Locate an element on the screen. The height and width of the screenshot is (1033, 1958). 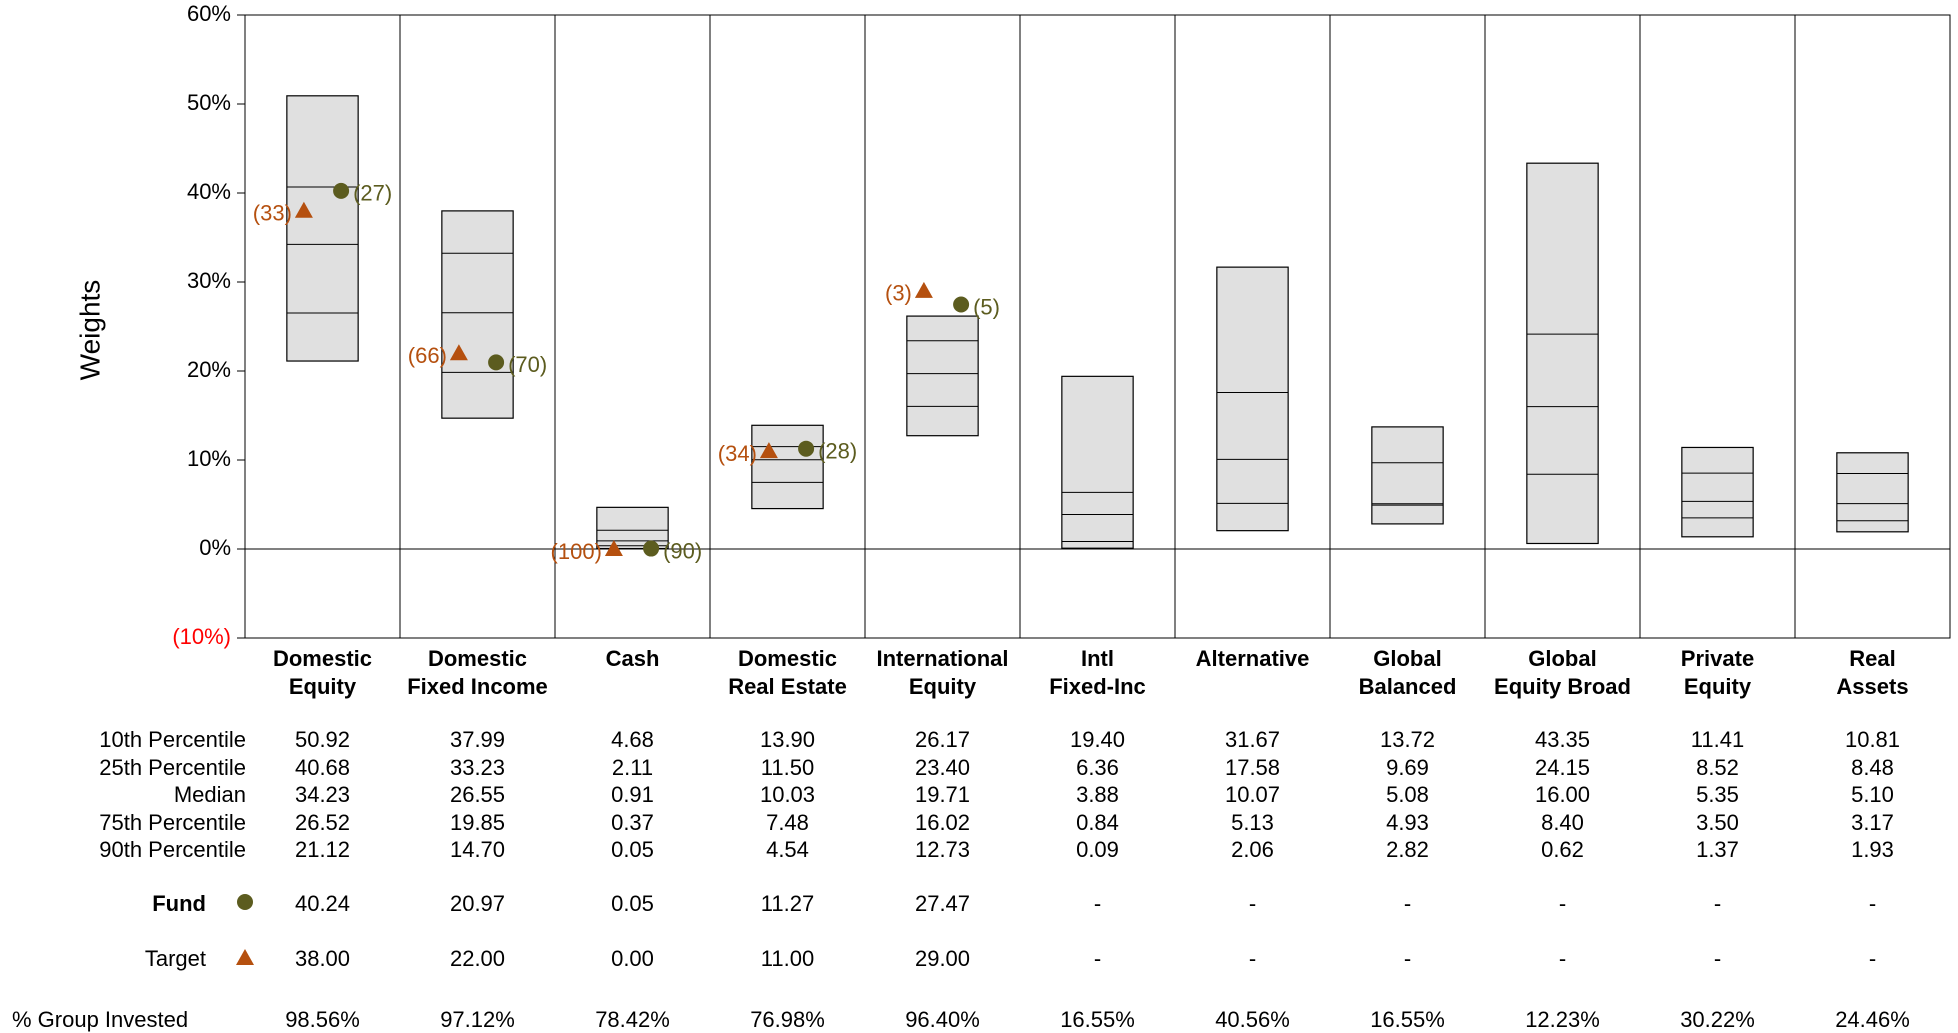
table-value: 26.52 is located at coordinates (322, 822).